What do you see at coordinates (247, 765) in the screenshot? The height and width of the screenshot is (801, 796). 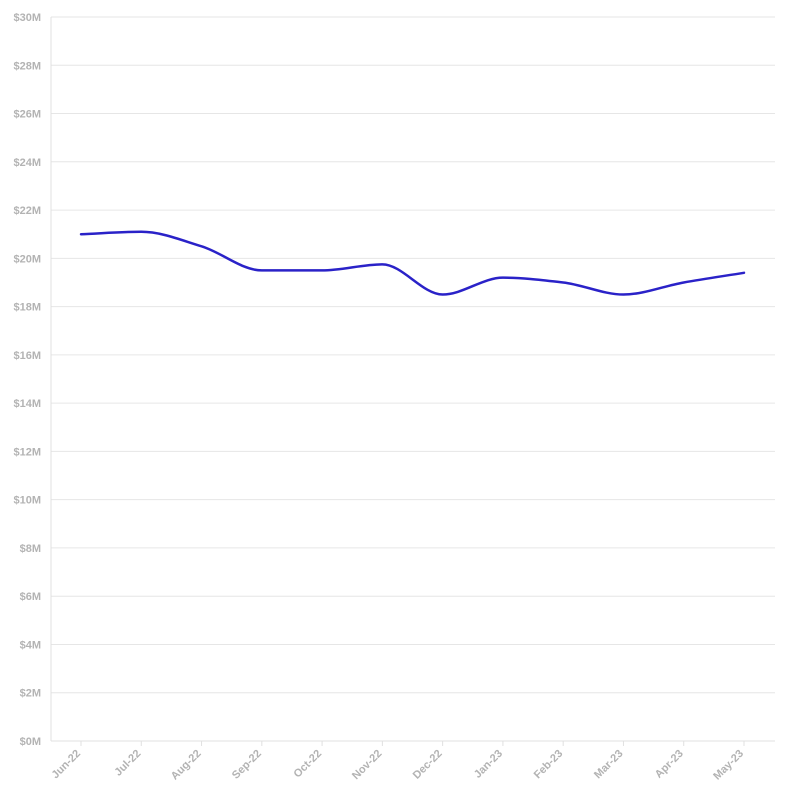 I see `x-tick-label: Sep-22` at bounding box center [247, 765].